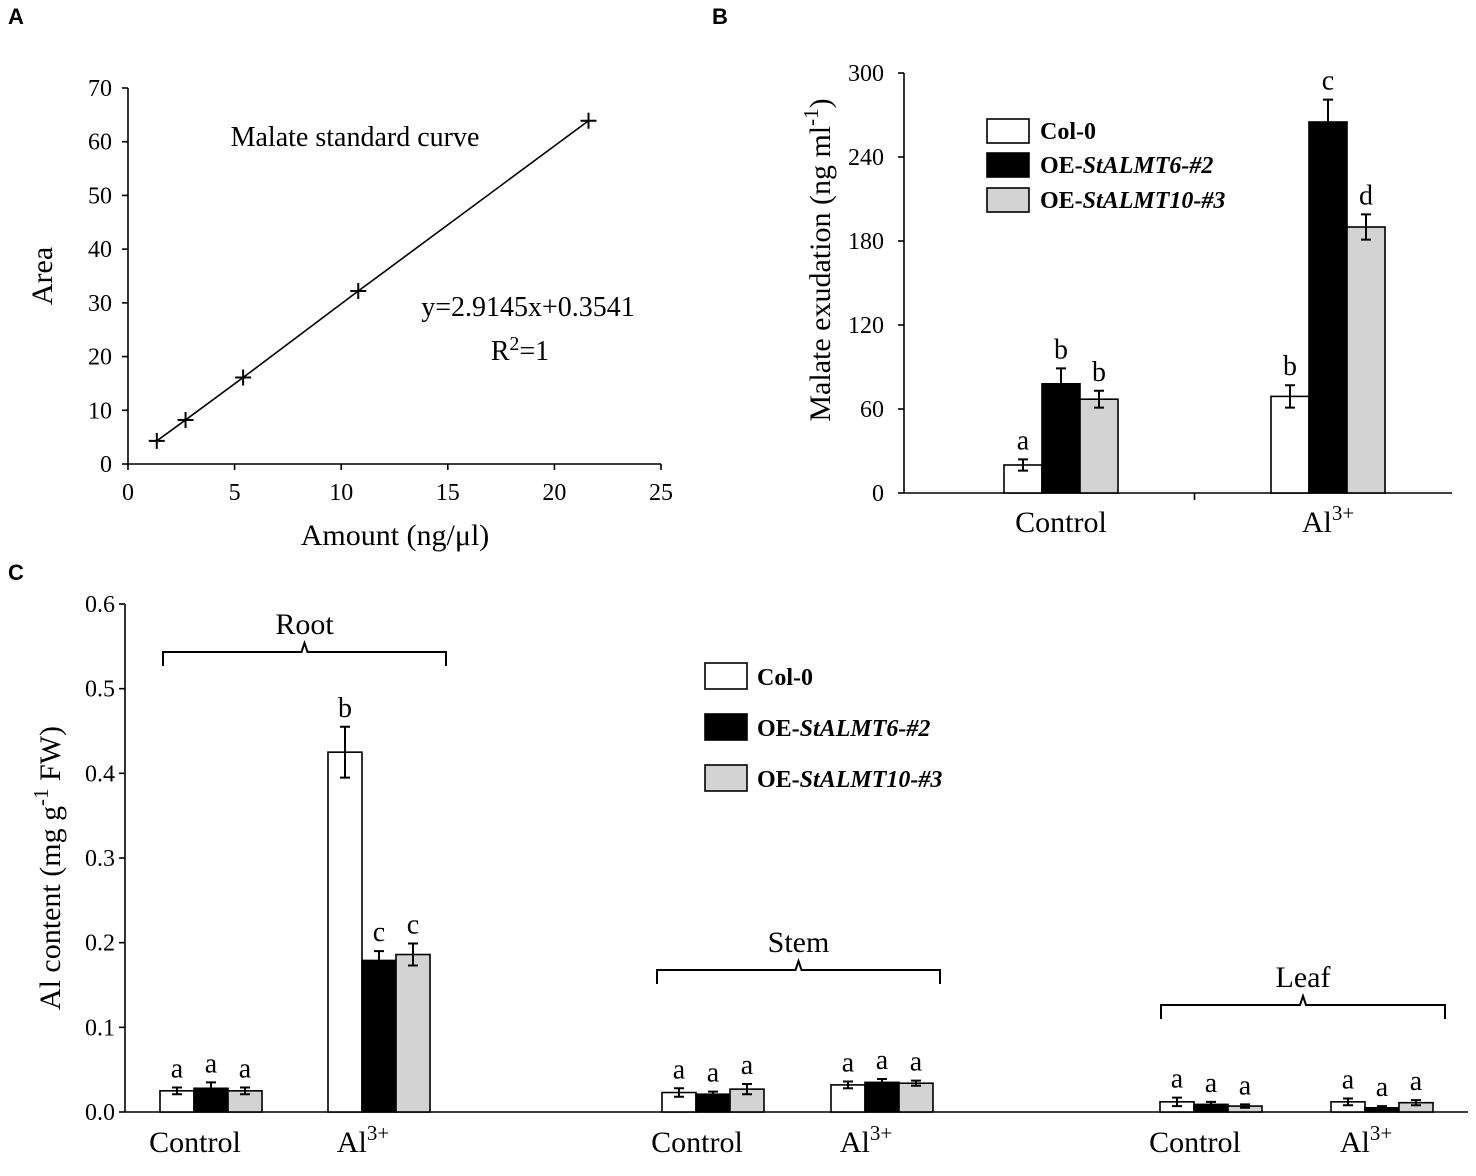  What do you see at coordinates (100, 605) in the screenshot?
I see `y-tick-label: 0.6` at bounding box center [100, 605].